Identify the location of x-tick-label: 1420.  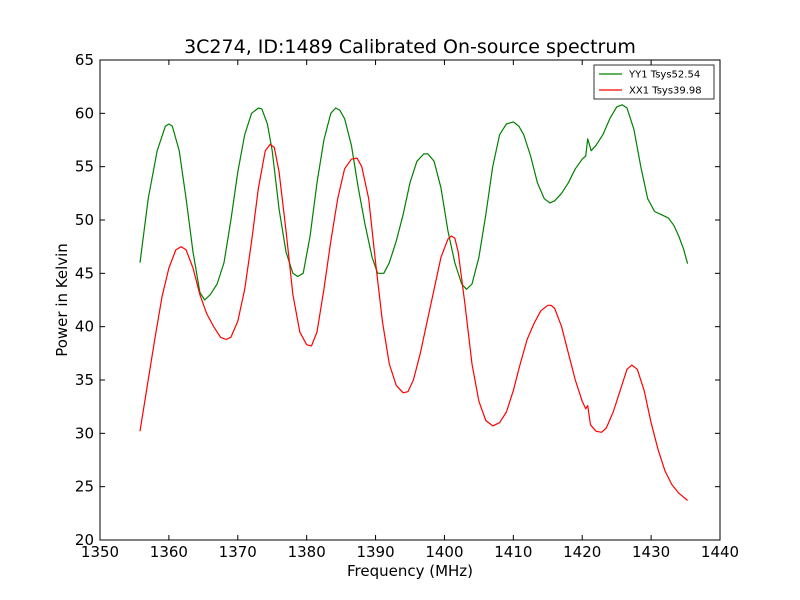
(582, 552).